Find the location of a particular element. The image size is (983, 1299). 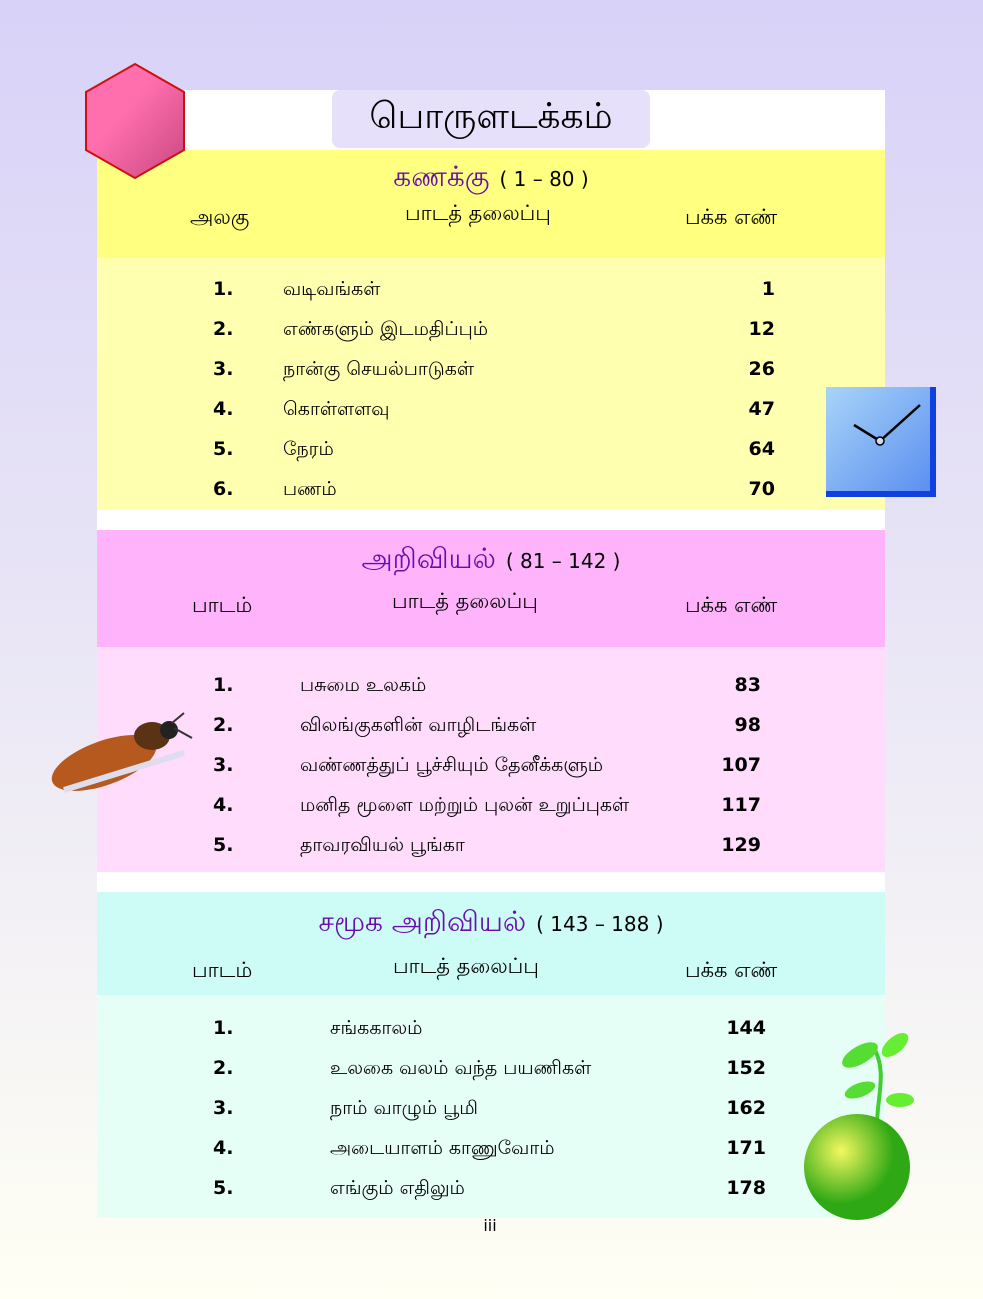

social-table-row: 1. சங்ககாலம் 144 is located at coordinates (491, 1032).